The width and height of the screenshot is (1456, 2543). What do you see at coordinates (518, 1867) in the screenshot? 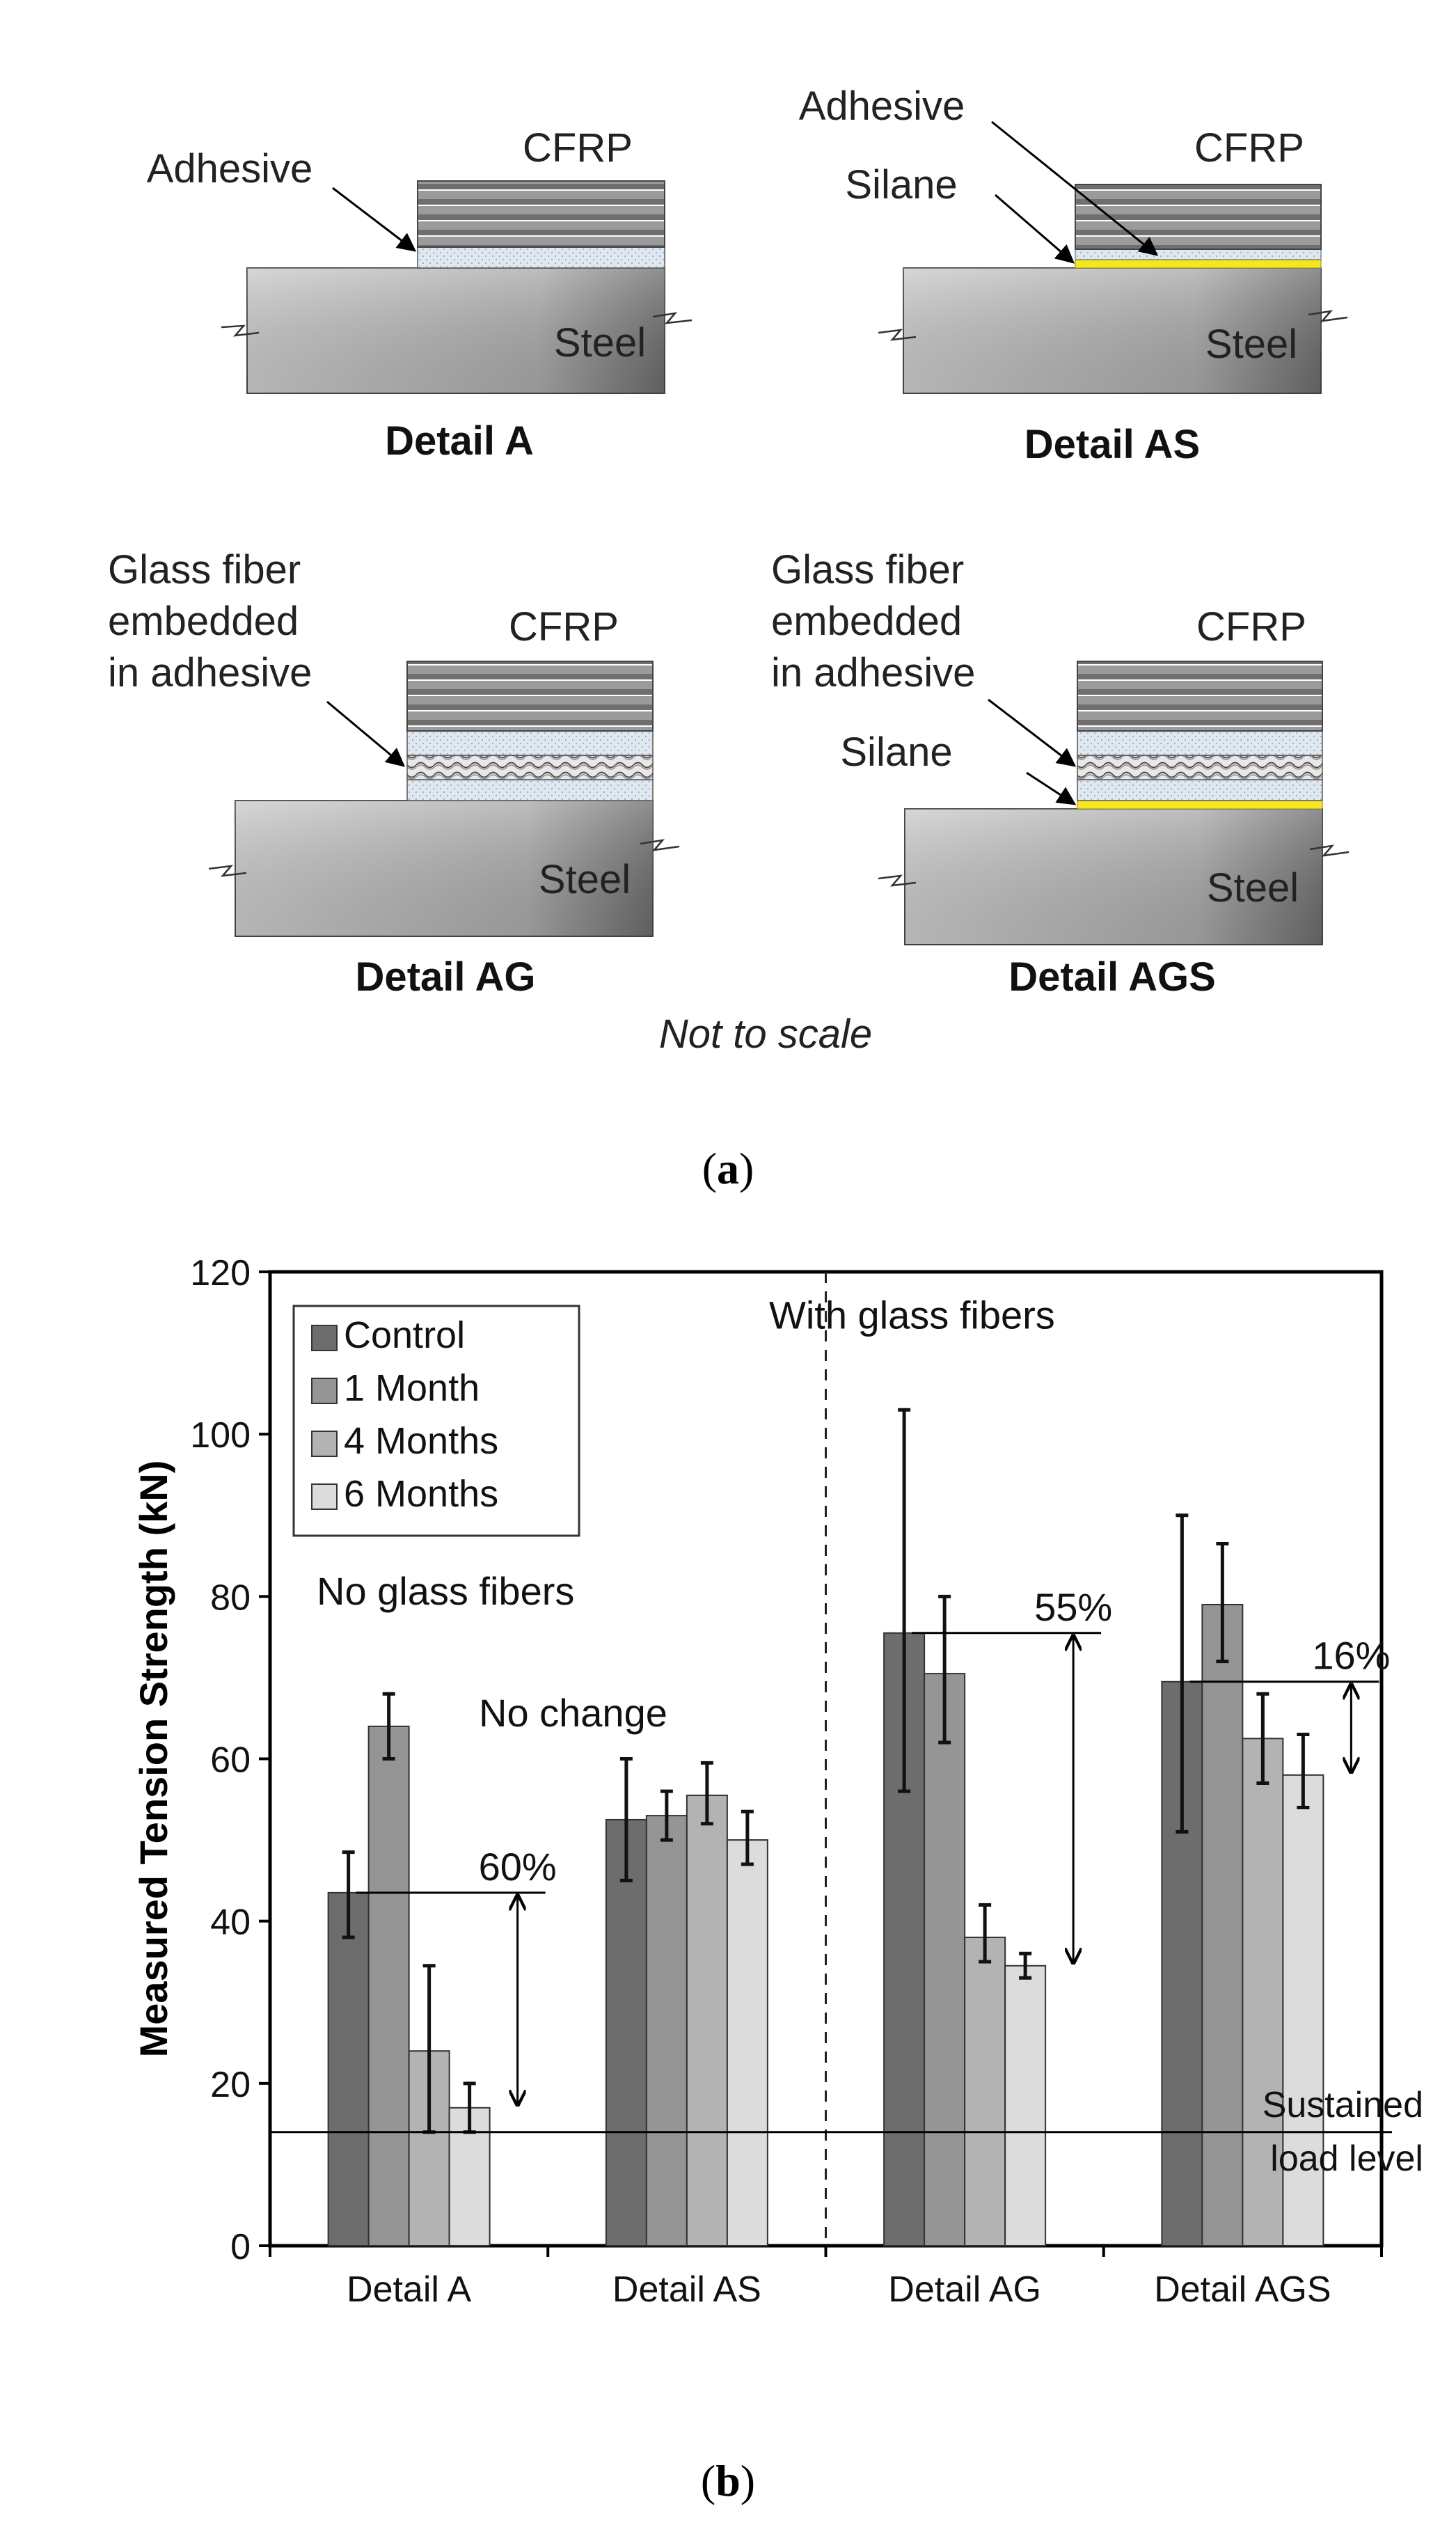
I see `drop-percent-label: 60%` at bounding box center [518, 1867].